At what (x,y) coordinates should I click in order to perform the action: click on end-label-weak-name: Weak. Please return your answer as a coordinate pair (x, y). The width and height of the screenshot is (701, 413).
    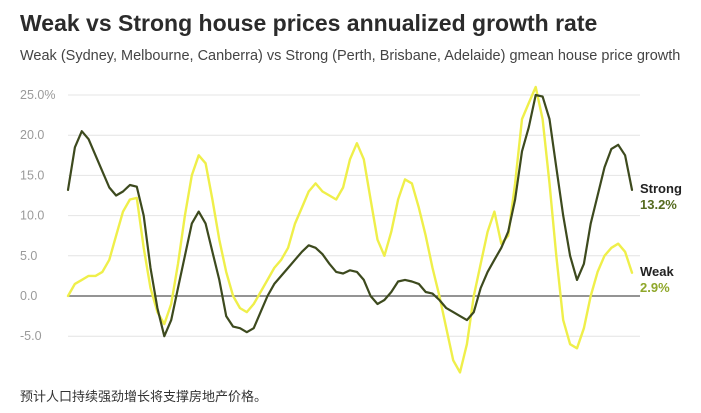
    Looking at the image, I should click on (657, 271).